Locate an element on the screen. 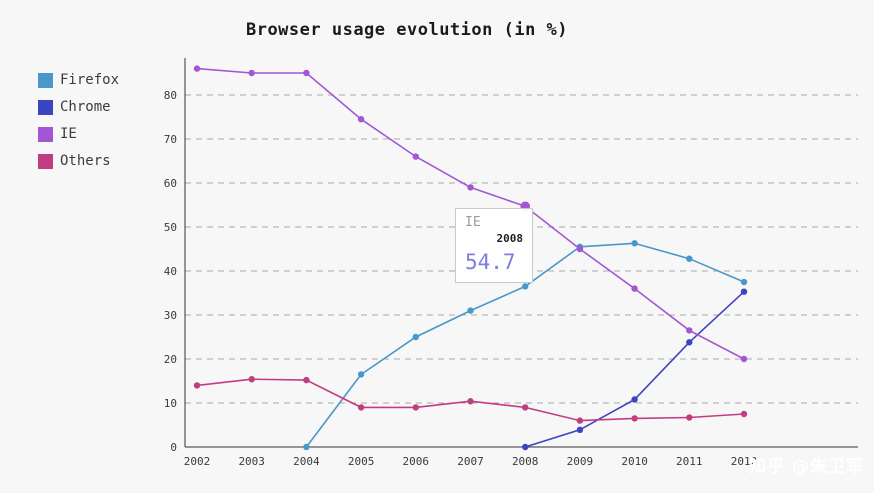  legend-swatch-chrome is located at coordinates (45, 107).